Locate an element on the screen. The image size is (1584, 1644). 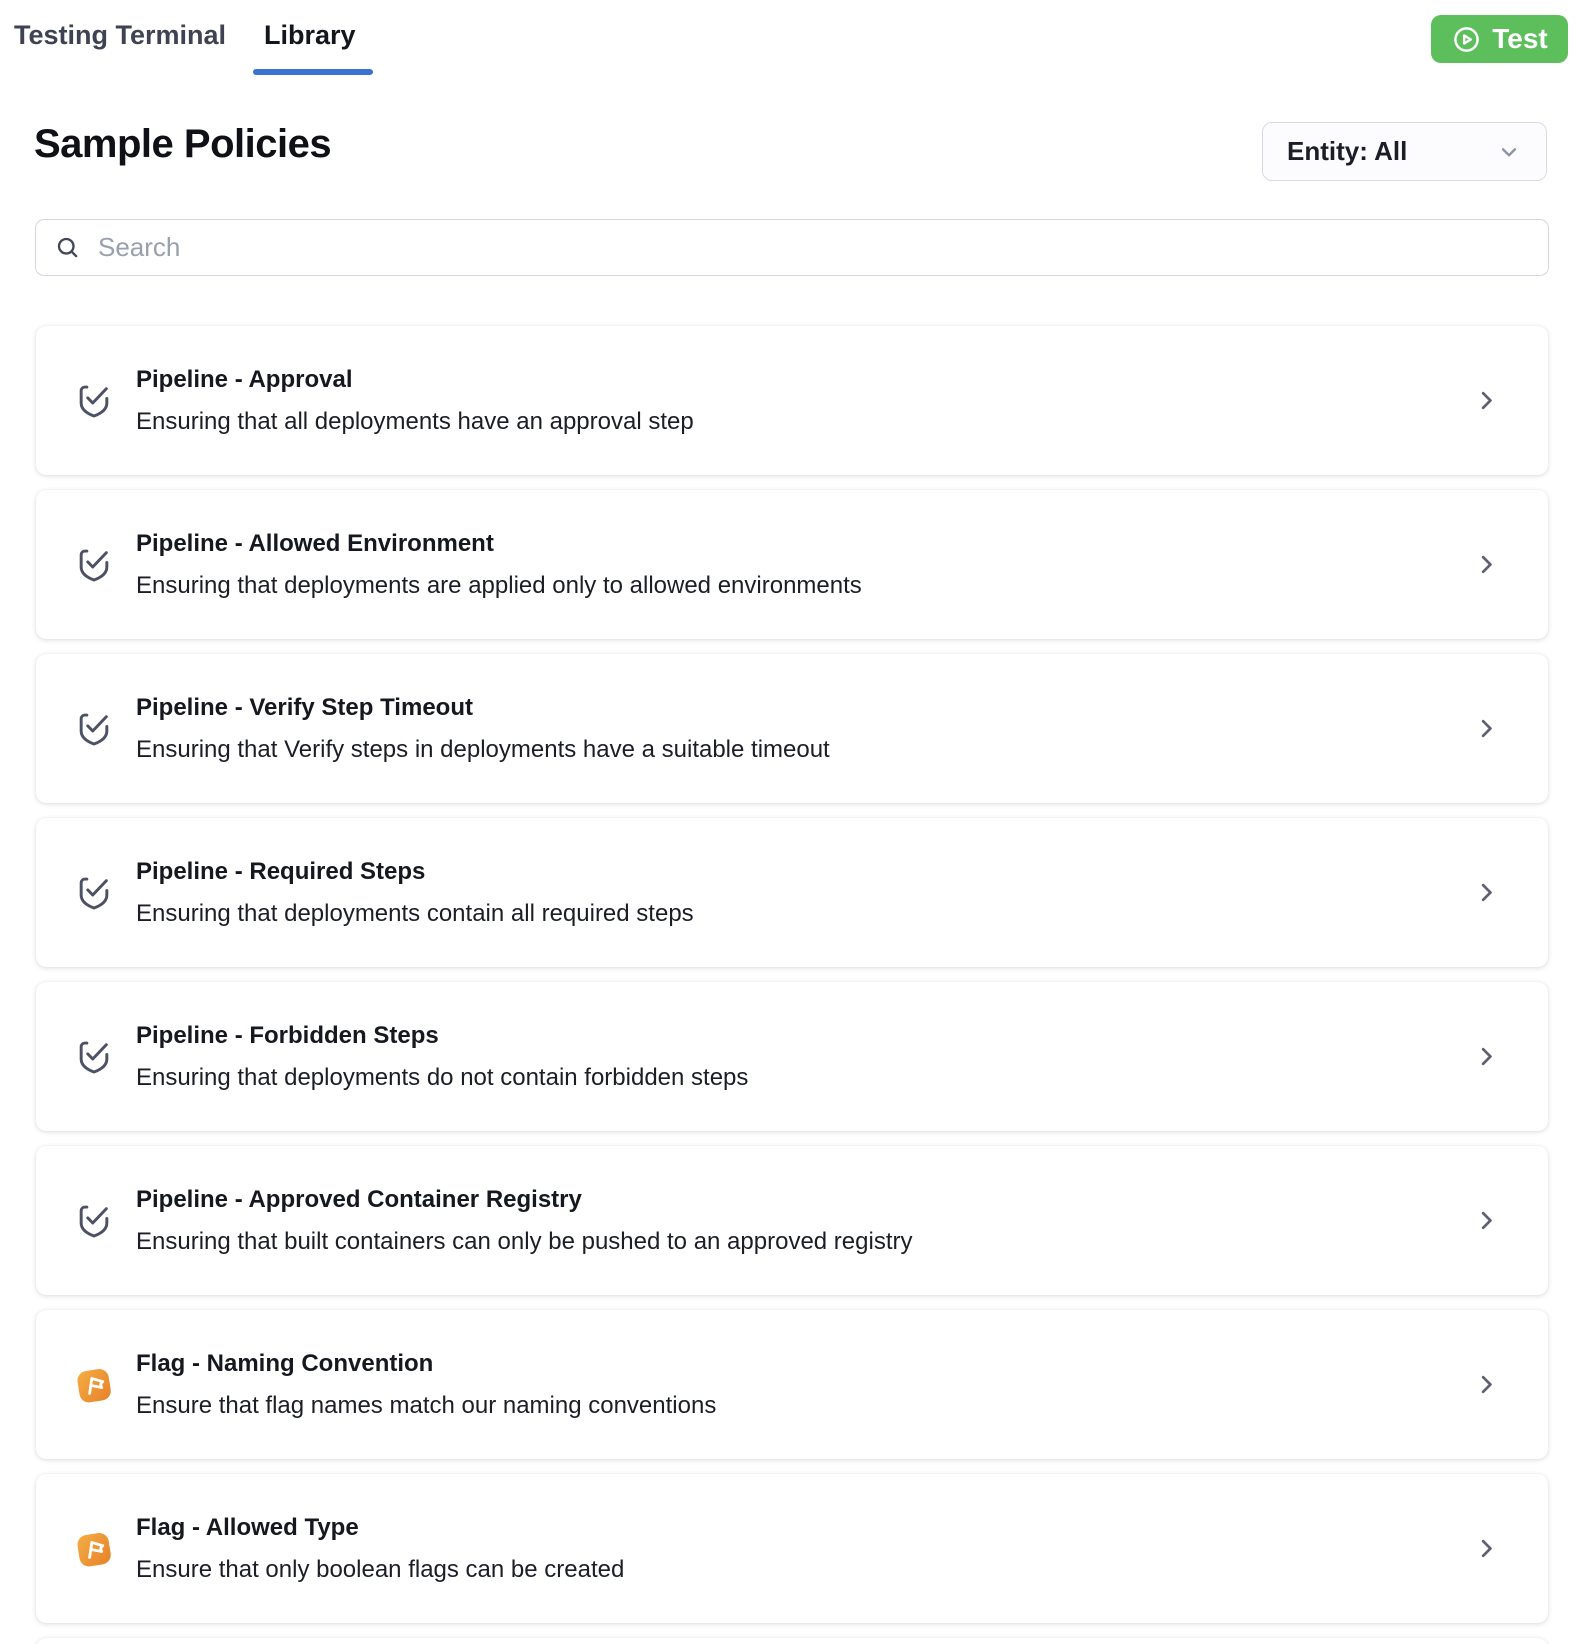
search-icon is located at coordinates (68, 248).